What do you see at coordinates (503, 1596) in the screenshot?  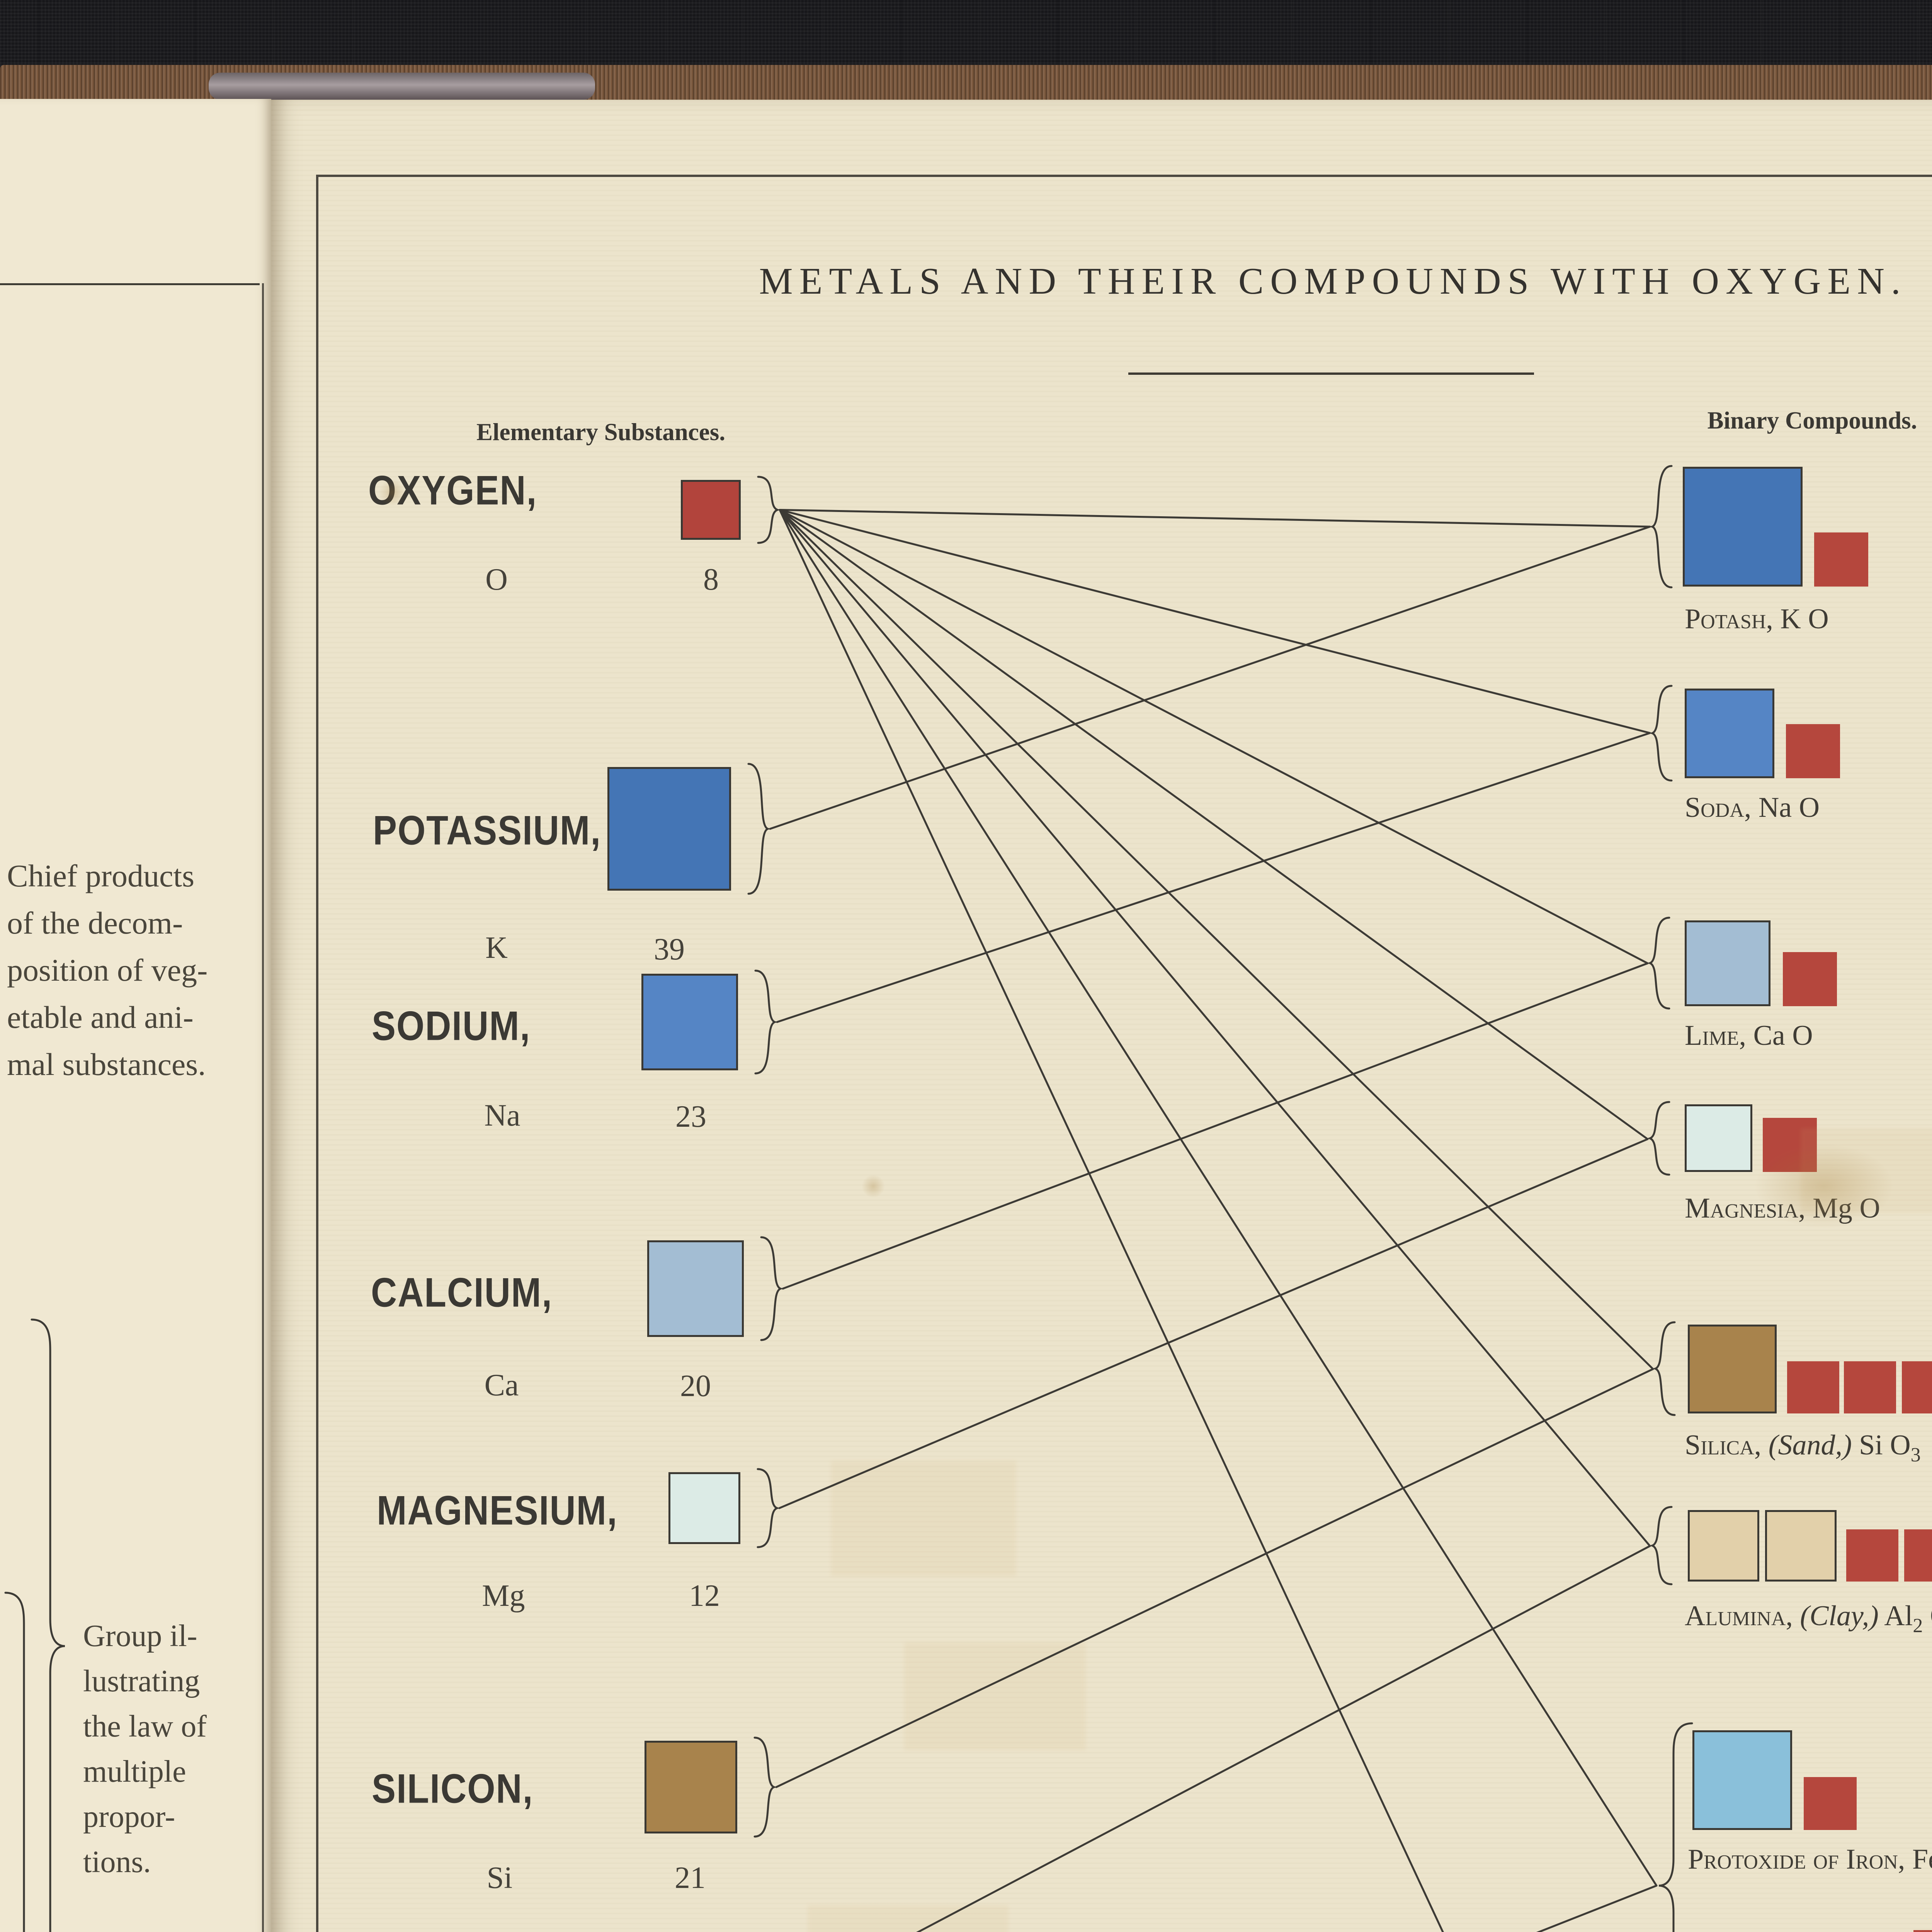 I see `element-symbol: Mg` at bounding box center [503, 1596].